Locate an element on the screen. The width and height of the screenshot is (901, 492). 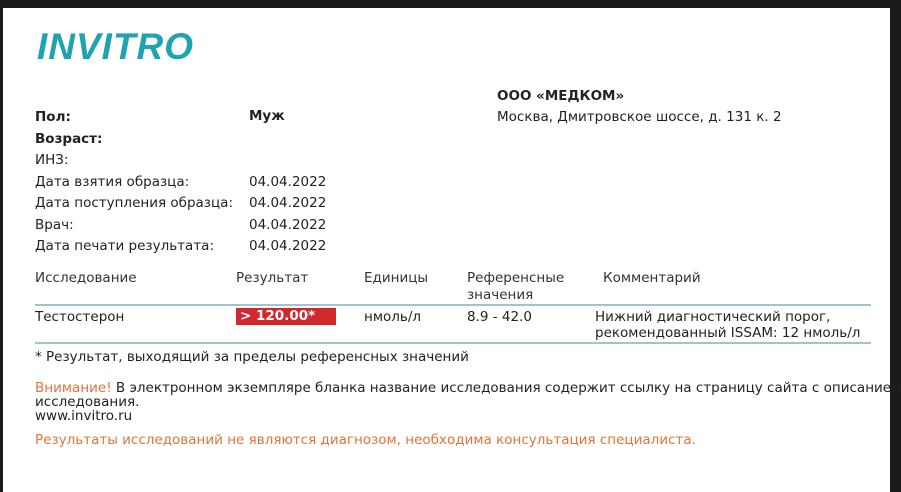
lab-name: ООО «МЕДКОМ» is located at coordinates (561, 96).